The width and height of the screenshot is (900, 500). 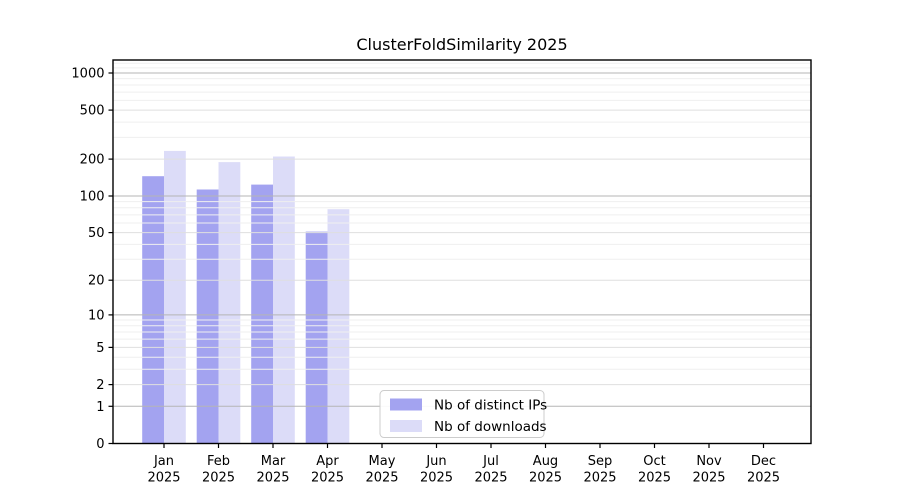 I want to click on y-tick-label-0: 0, so click(x=100, y=444).